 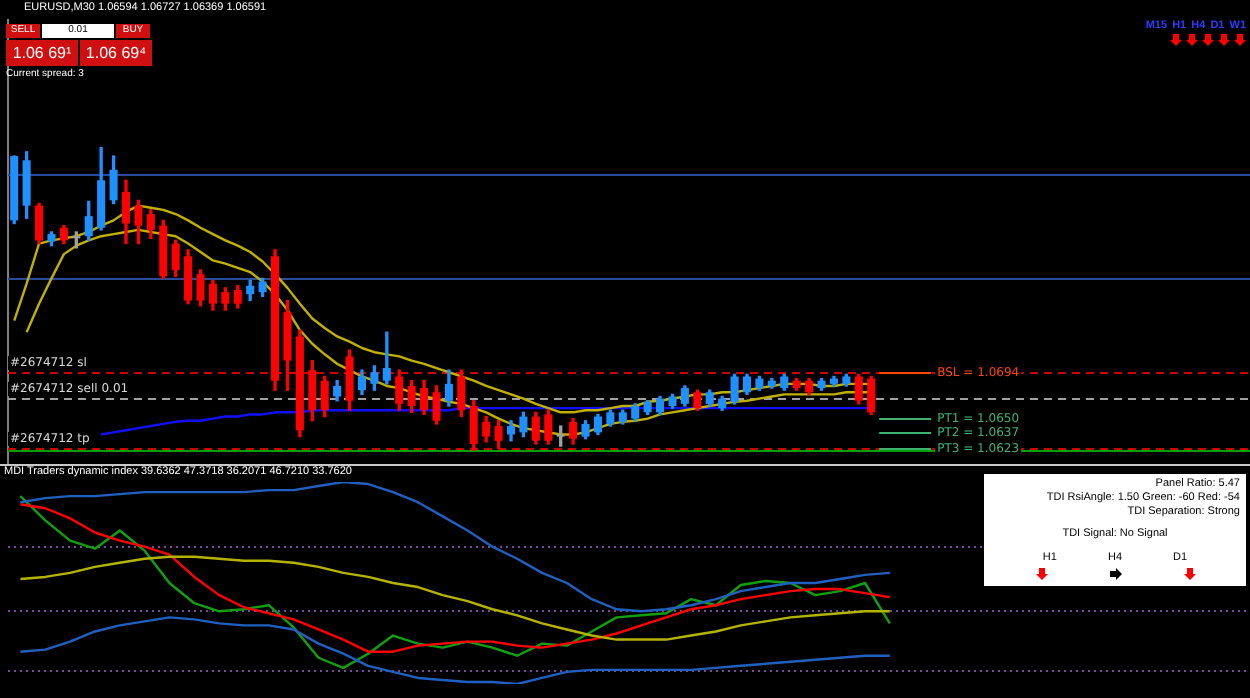 I want to click on ask-price-box: 1.06 69⁴, so click(x=116, y=53).